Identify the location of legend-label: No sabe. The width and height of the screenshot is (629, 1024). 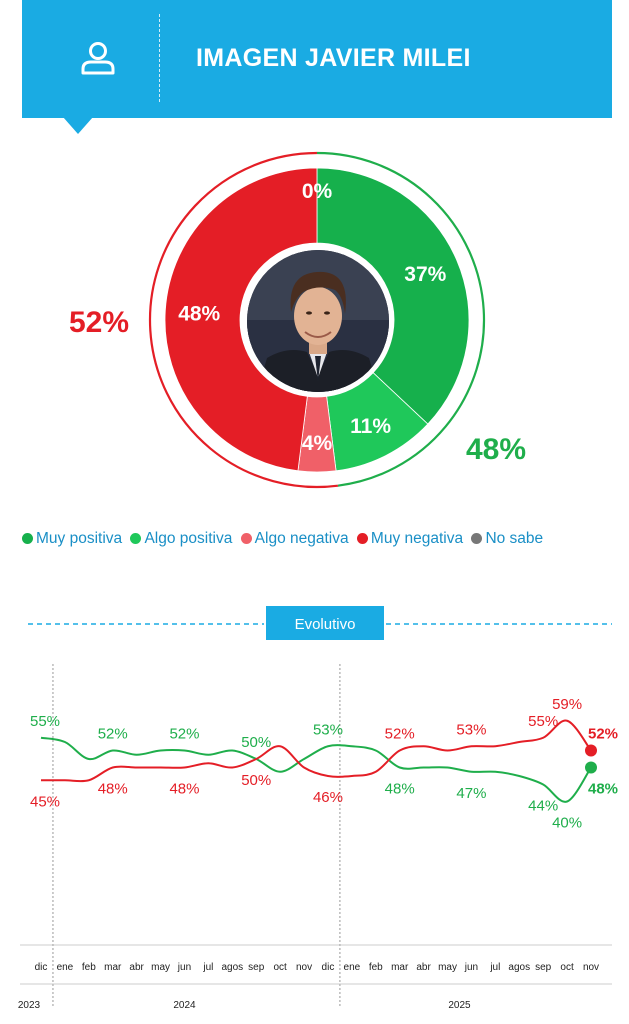
(514, 538).